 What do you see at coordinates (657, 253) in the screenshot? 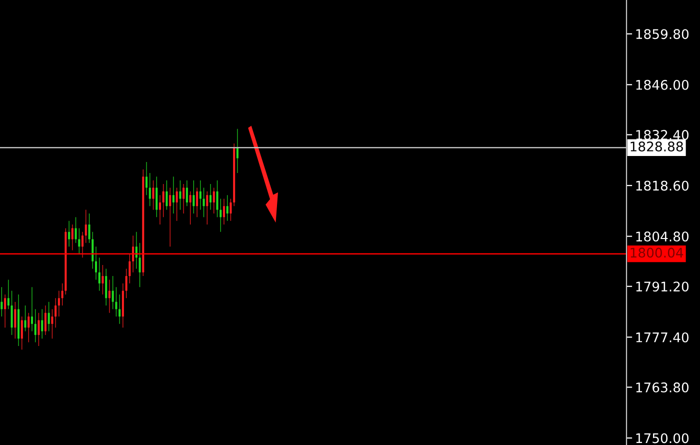
I see `ref-line-label: 1800.04` at bounding box center [657, 253].